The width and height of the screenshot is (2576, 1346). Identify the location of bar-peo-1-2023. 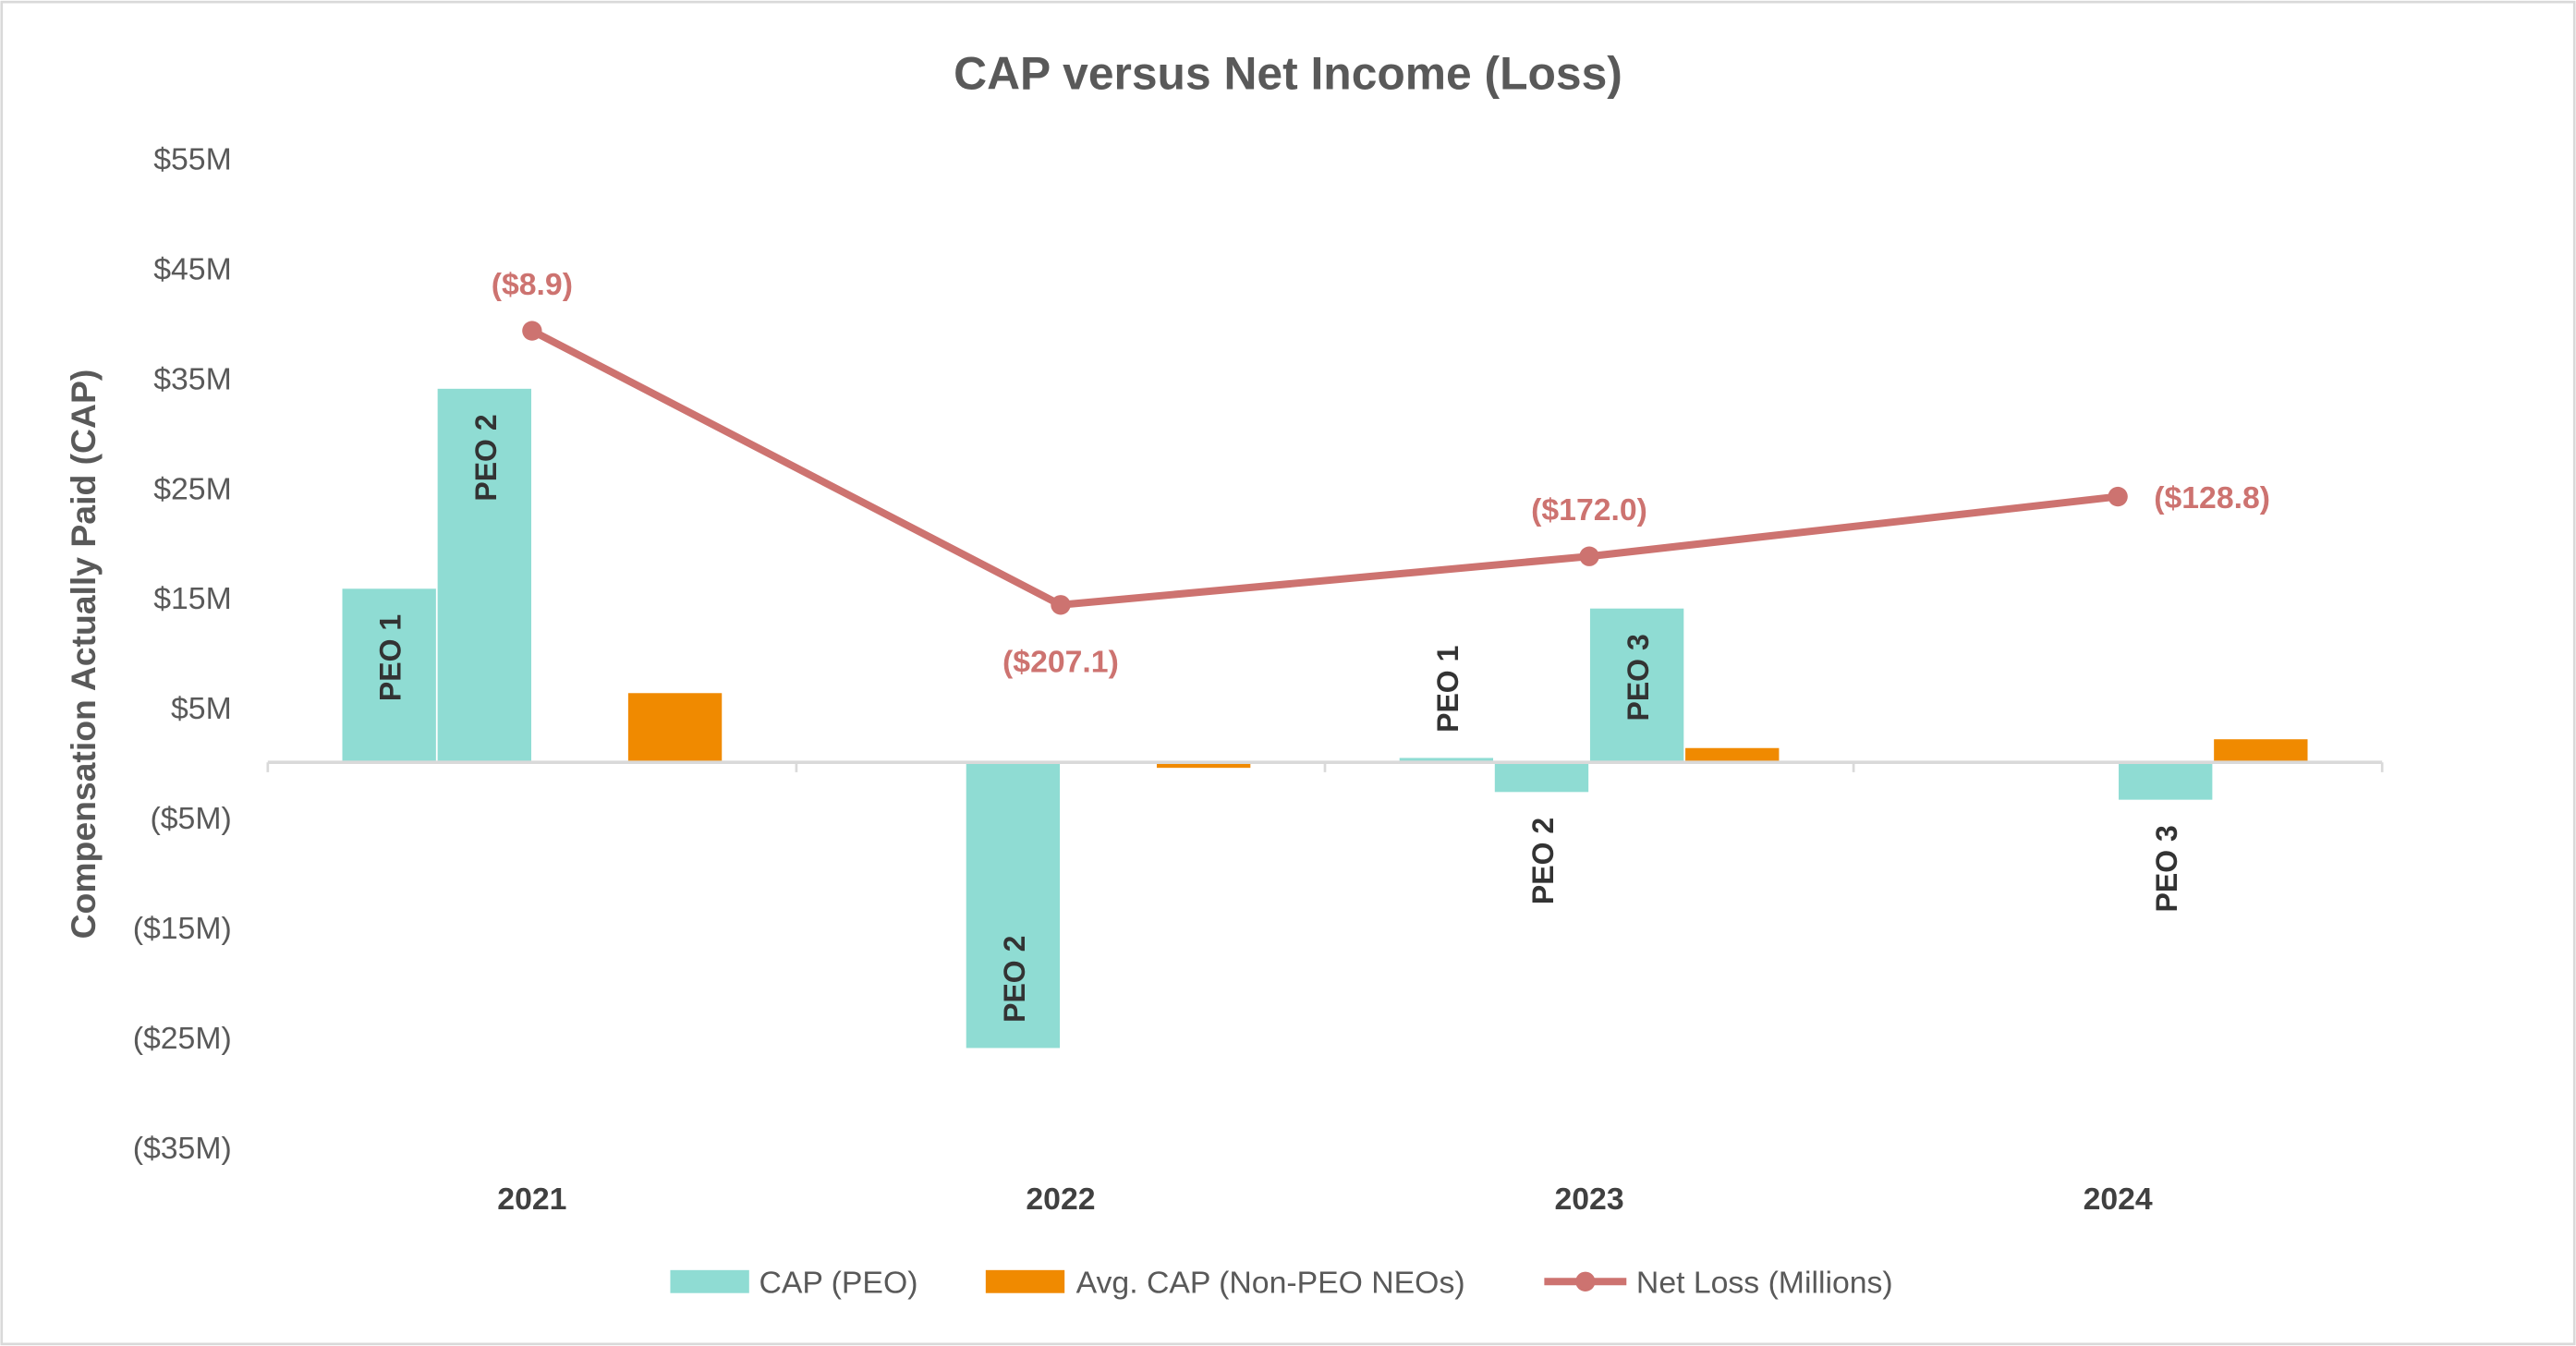
(1446, 760).